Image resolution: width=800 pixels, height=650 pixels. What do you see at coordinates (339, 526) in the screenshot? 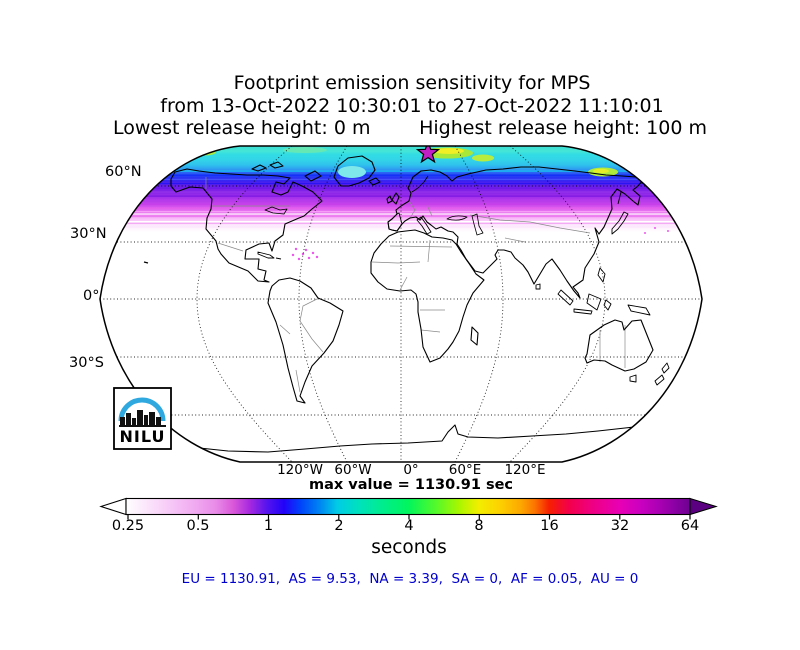
I see `colorbar-tick-2: 2` at bounding box center [339, 526].